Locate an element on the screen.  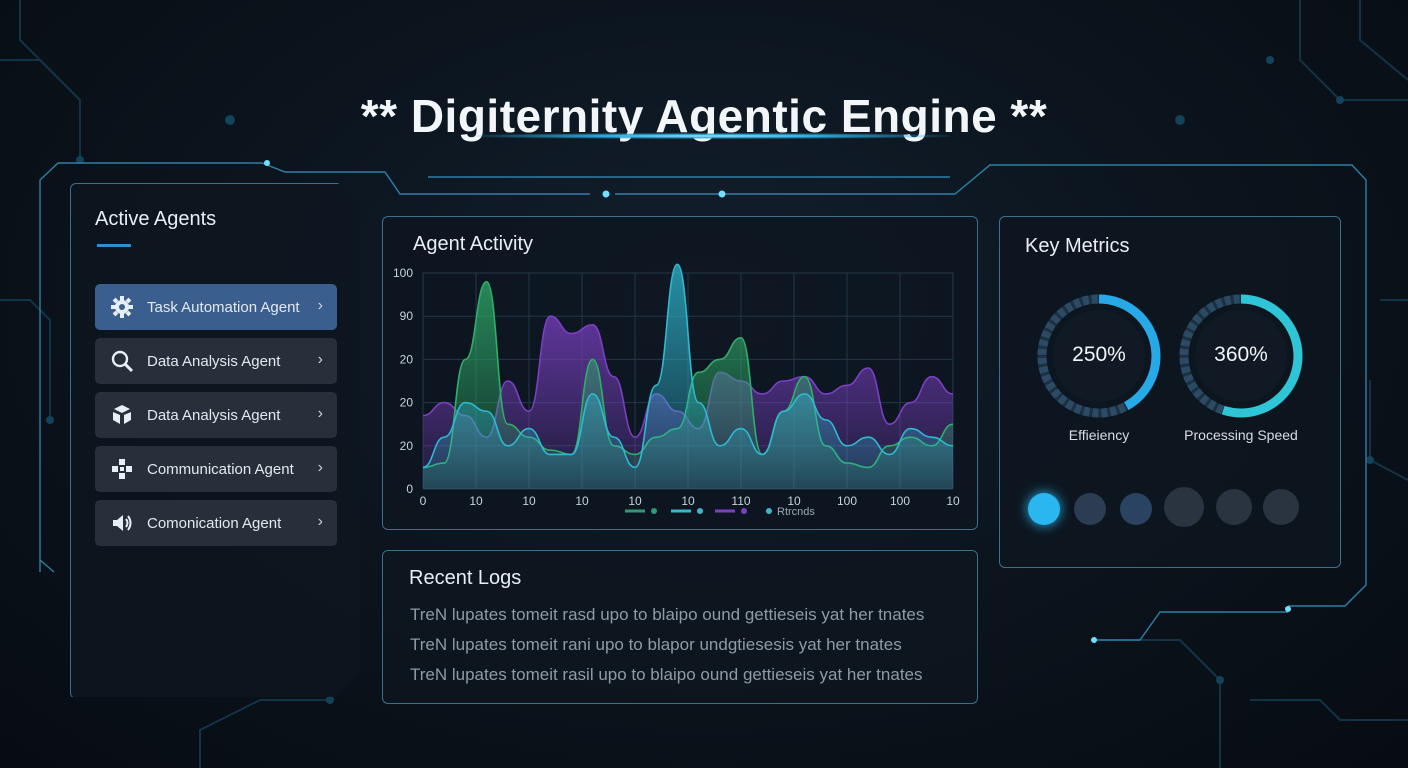
agent-item-data-analysis-2: Data Analysis Agent › is located at coordinates (216, 415).